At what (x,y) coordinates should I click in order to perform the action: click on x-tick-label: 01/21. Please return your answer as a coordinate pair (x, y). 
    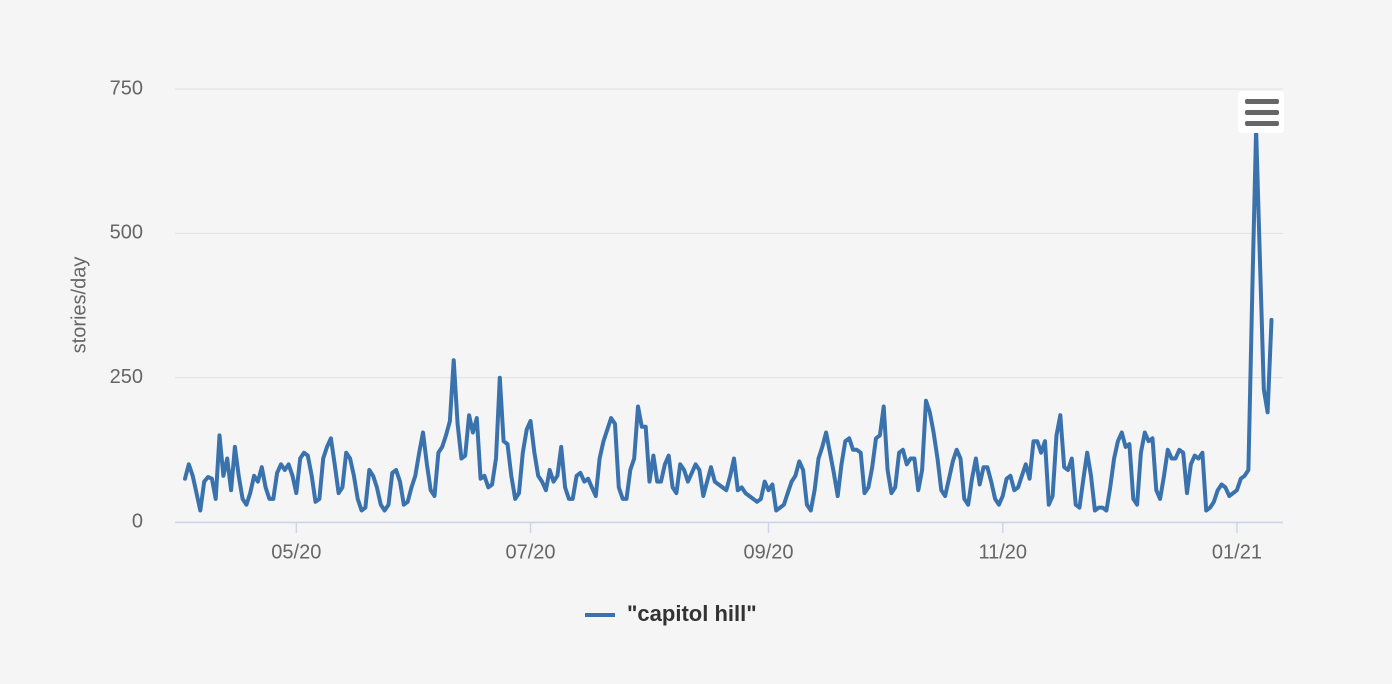
    Looking at the image, I should click on (1237, 552).